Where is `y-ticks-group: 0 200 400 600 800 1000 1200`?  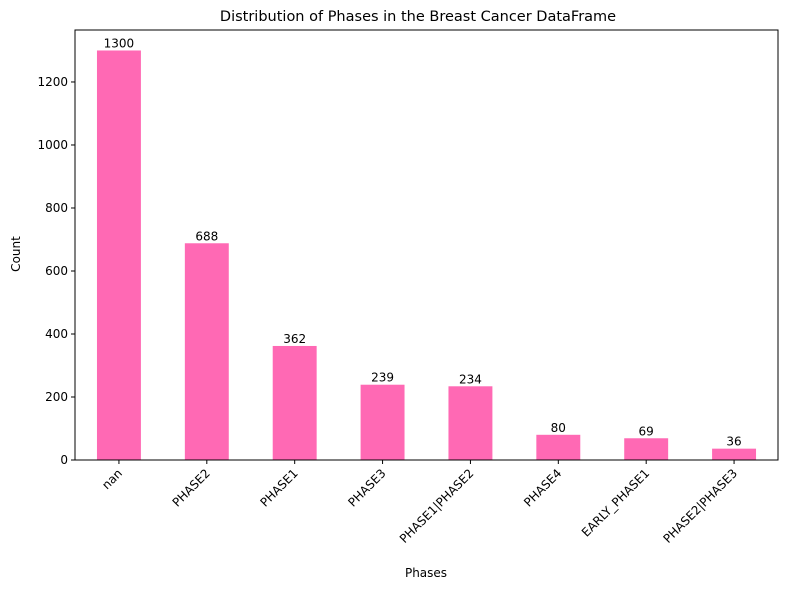
y-ticks-group: 0 200 400 600 800 1000 1200 is located at coordinates (56, 271).